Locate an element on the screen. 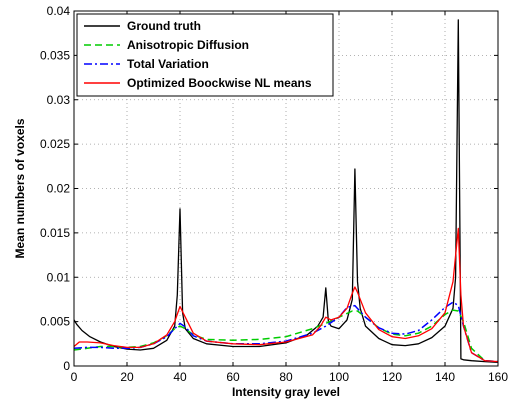 This screenshot has width=513, height=405. y-tick-label: 0 is located at coordinates (66, 366).